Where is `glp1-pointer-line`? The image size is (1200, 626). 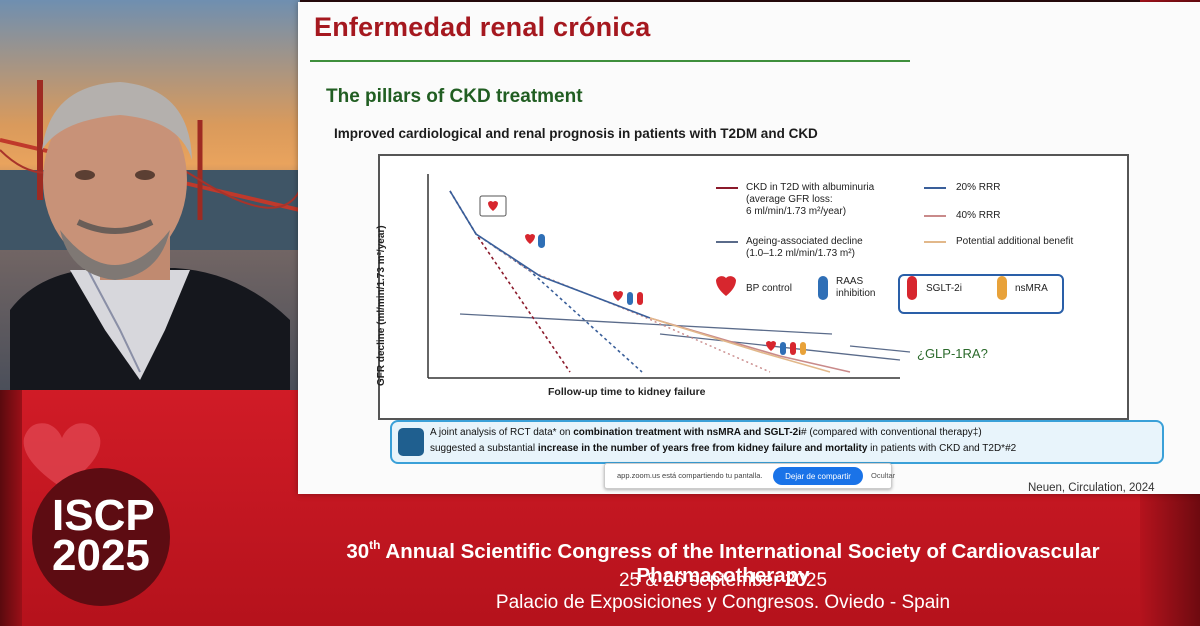
glp1-pointer-line is located at coordinates (880, 349).